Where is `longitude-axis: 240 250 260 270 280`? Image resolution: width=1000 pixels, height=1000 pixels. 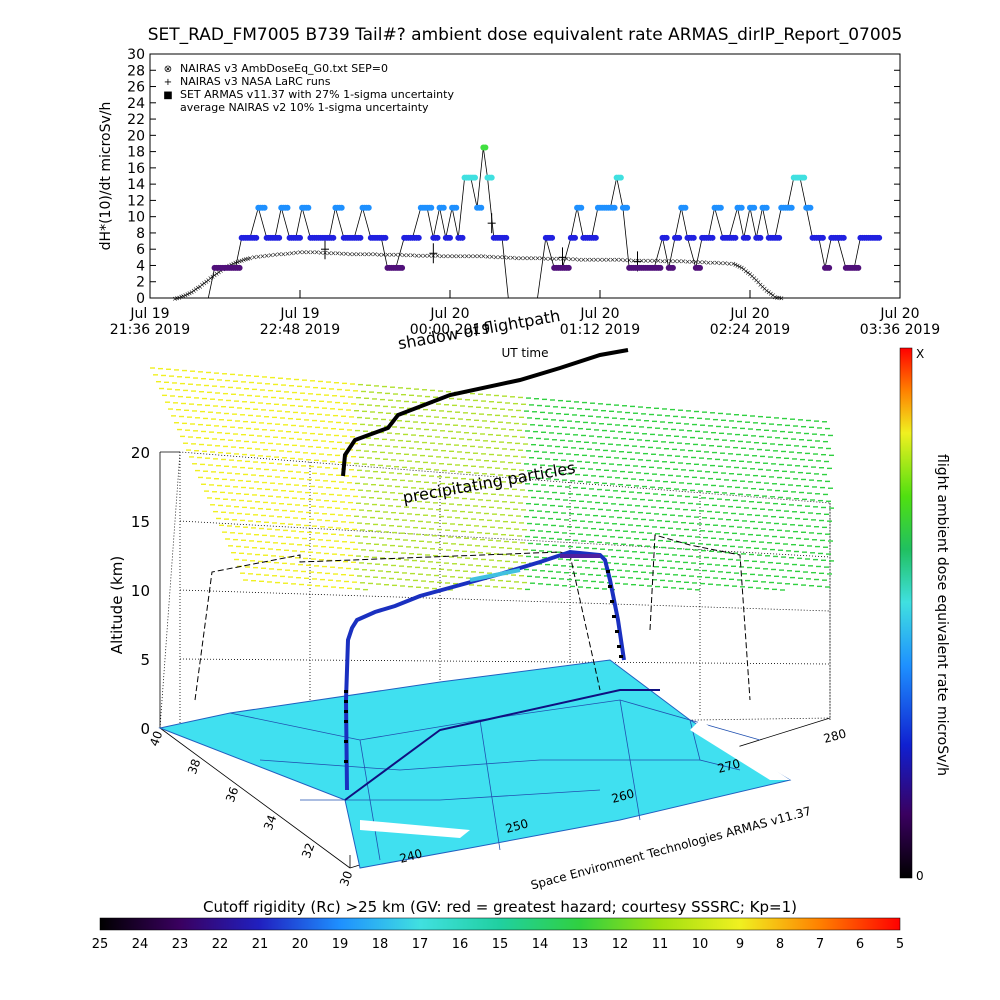
longitude-axis: 240 250 260 270 280 is located at coordinates (623, 795).